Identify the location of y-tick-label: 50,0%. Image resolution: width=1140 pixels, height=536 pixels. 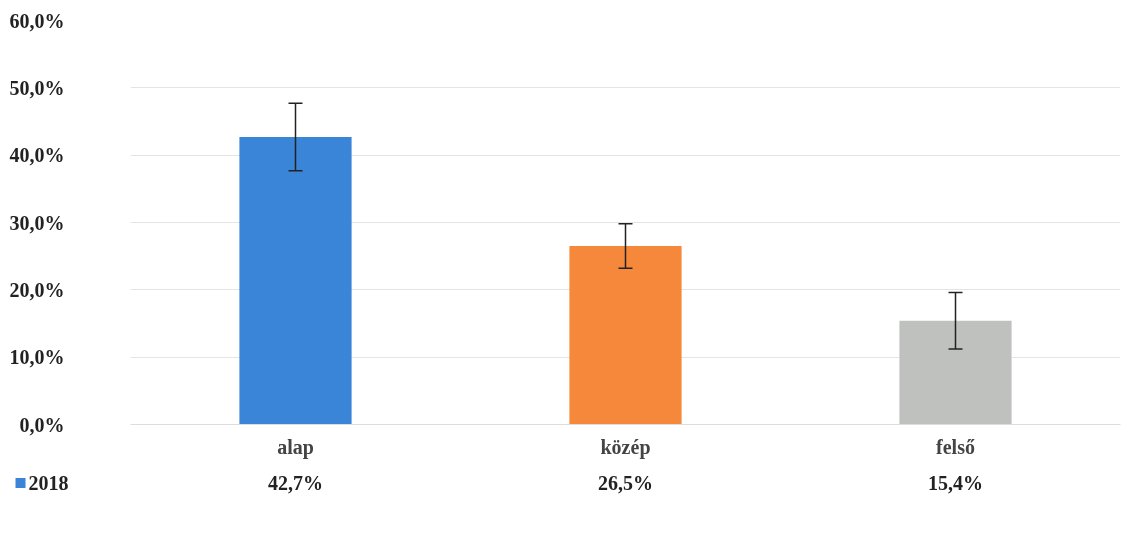
(37, 87).